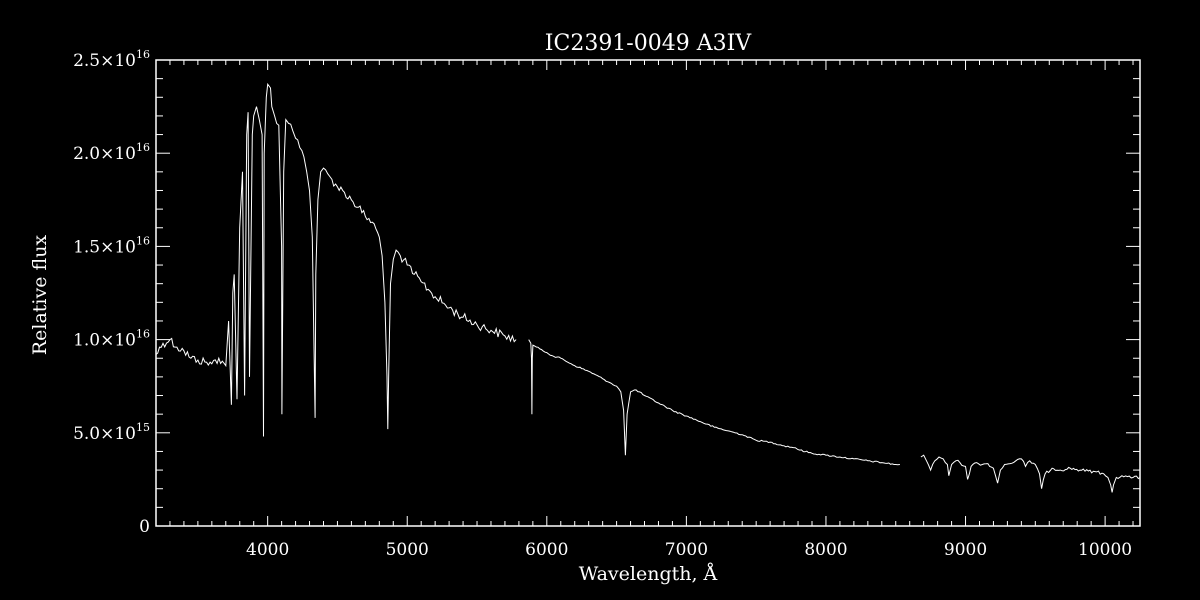  Describe the element at coordinates (111, 432) in the screenshot. I see `y-tick-label: 5.0×10¹⁵` at that location.